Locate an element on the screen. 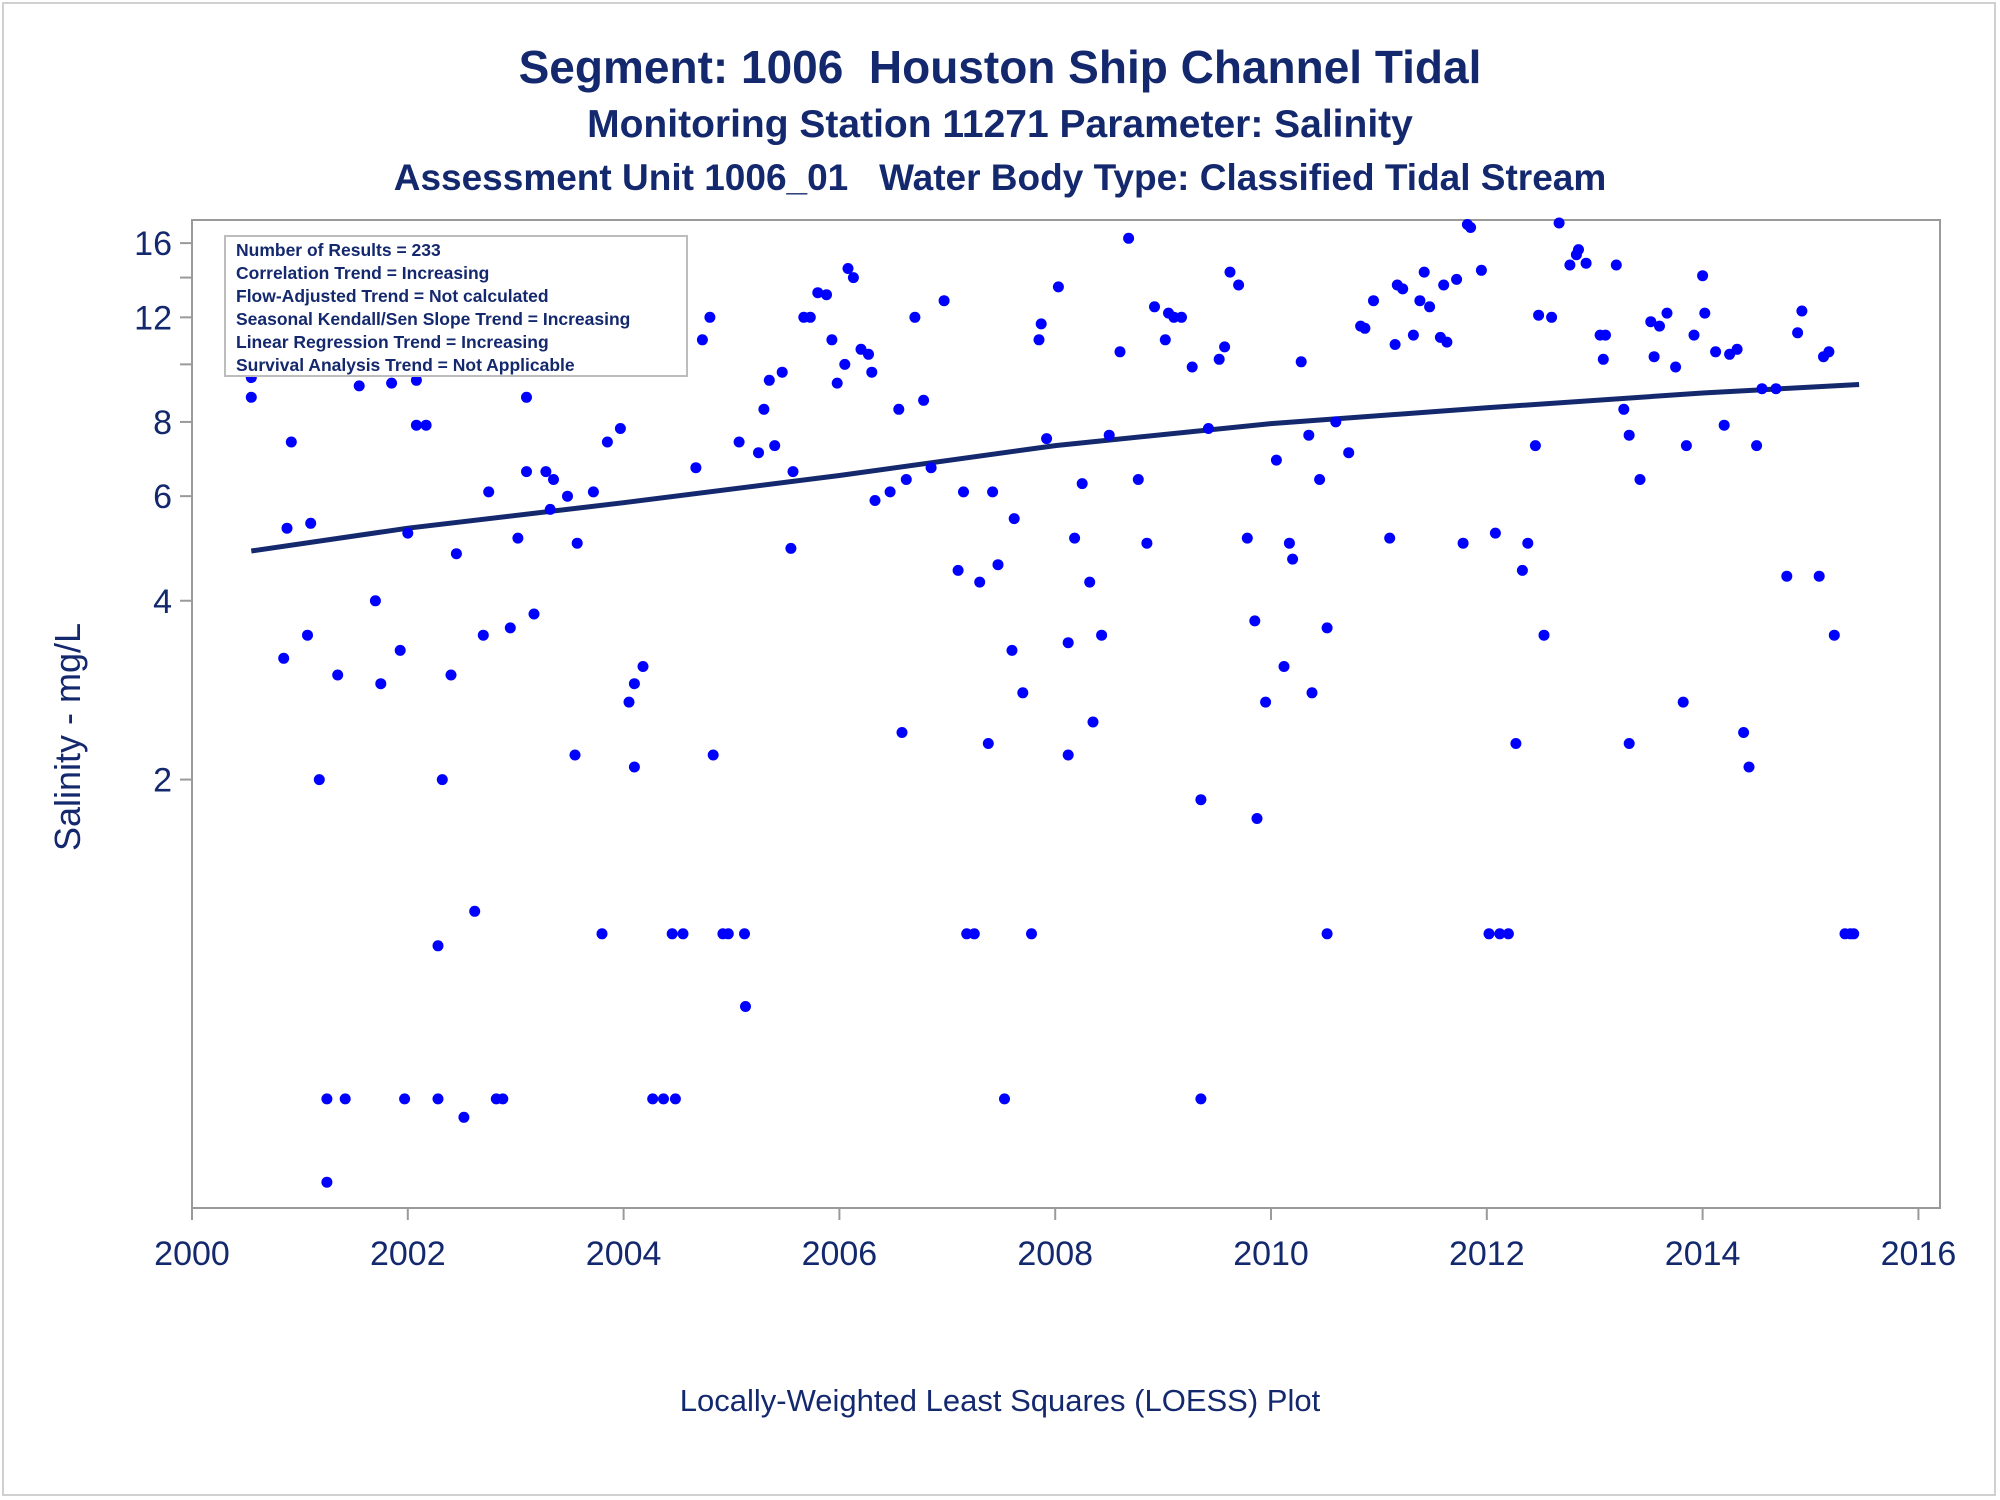 This screenshot has height=1500, width=2000. x-tick-label: 2010 is located at coordinates (1271, 1254).